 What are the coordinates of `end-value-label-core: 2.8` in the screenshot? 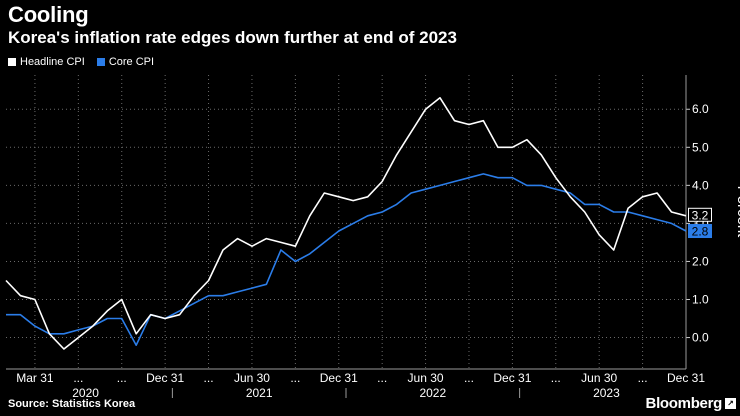 It's located at (700, 232).